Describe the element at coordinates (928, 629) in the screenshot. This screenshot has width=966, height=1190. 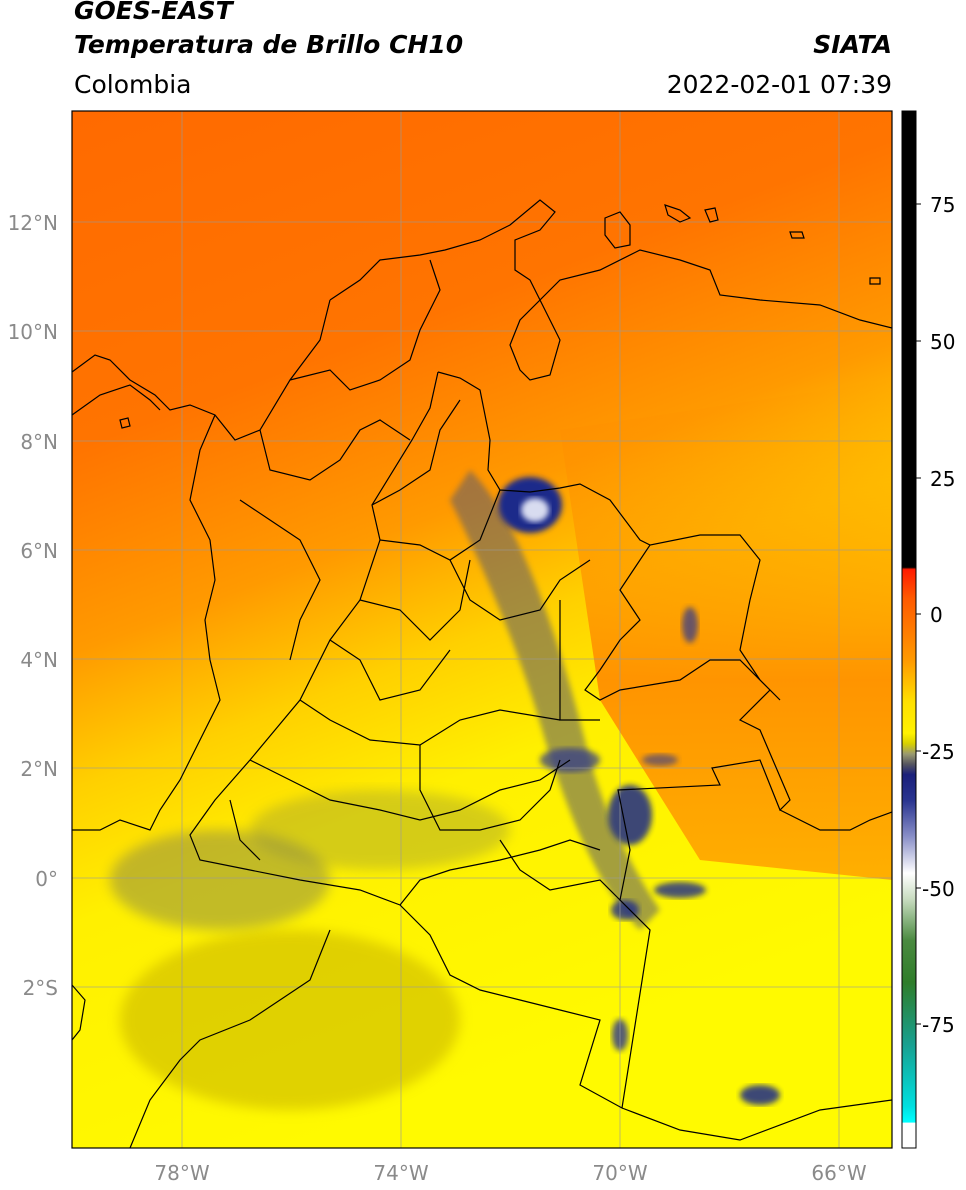
I see `colorbar: 75 50 25 0 -25 -50 -75` at that location.